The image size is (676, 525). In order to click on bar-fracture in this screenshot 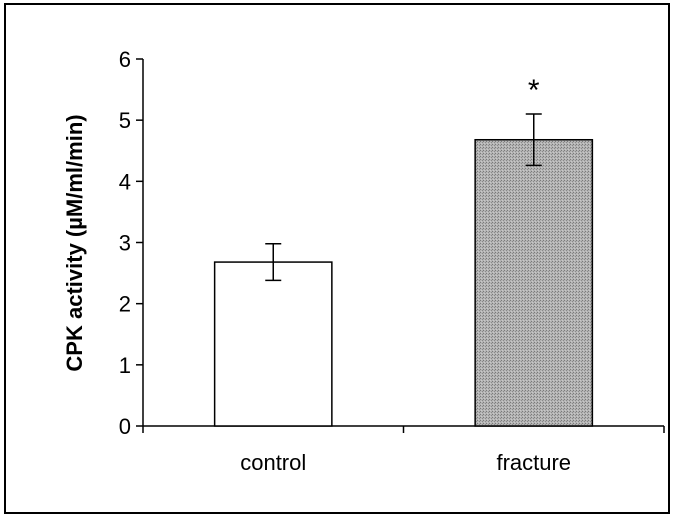, I will do `click(534, 282)`.